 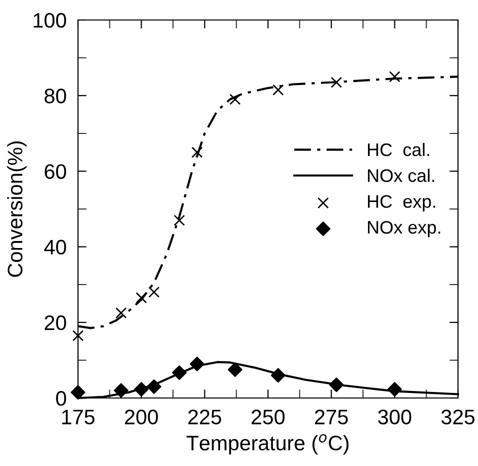 I want to click on x-tick-label: 175, so click(x=78, y=417).